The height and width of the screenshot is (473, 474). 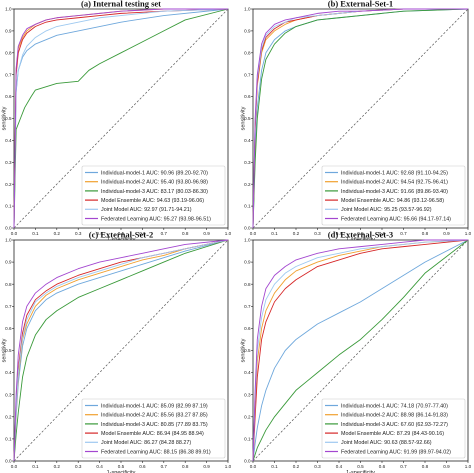 I want to click on panel-title: (c) External-Set-2, so click(x=121, y=235).